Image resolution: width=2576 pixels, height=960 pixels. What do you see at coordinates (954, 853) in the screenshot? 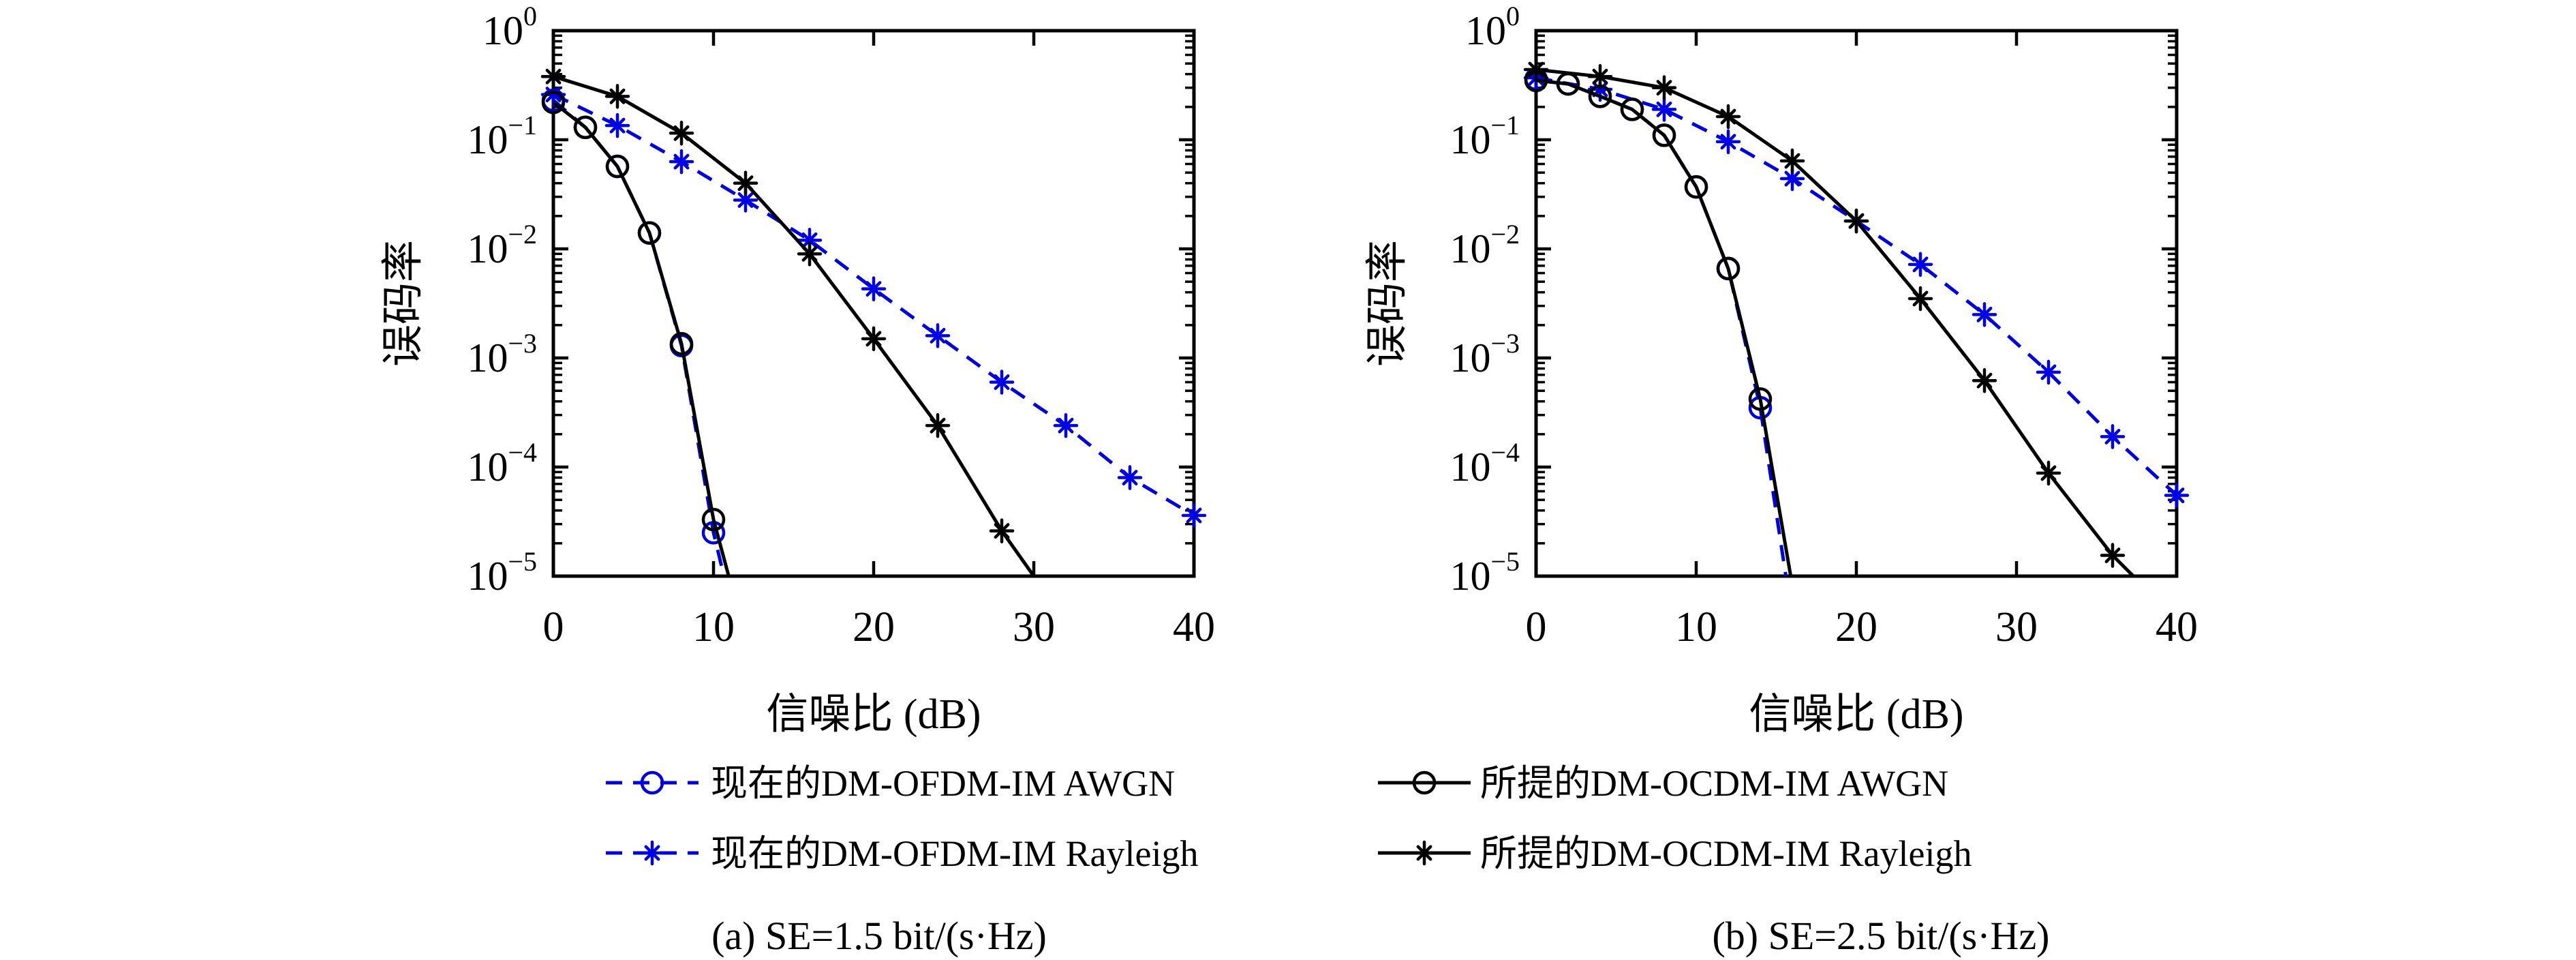
I see `legend-label-existing-rayleigh: 现在的DM-OFDM-IM Rayleigh` at bounding box center [954, 853].